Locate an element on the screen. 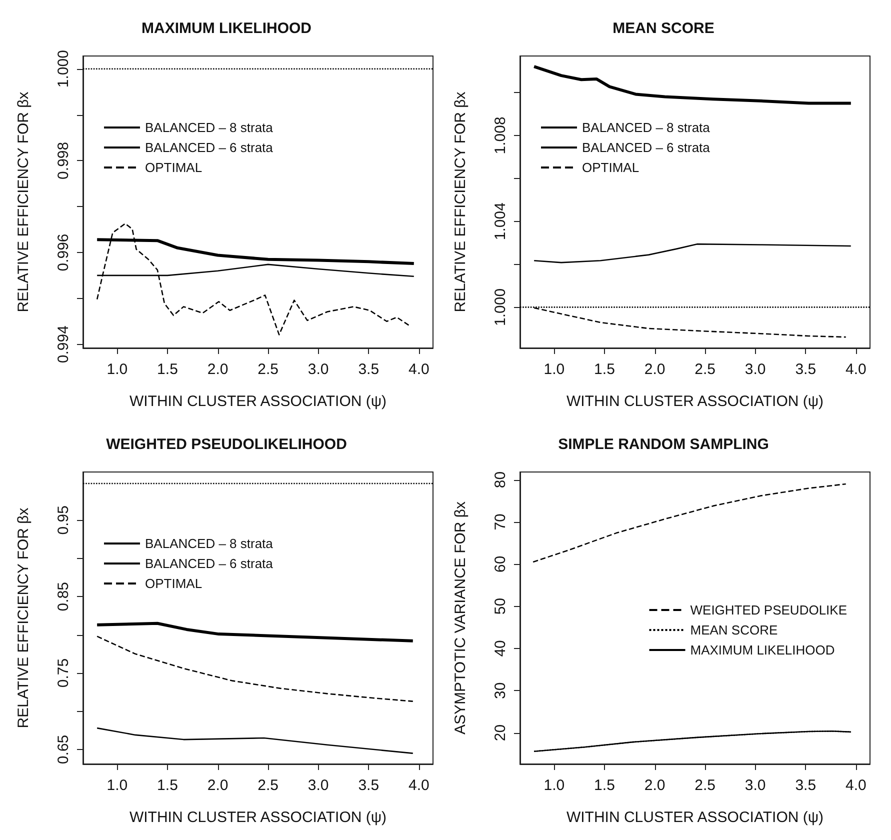  y-tick-label: 0.65 is located at coordinates (63, 749).